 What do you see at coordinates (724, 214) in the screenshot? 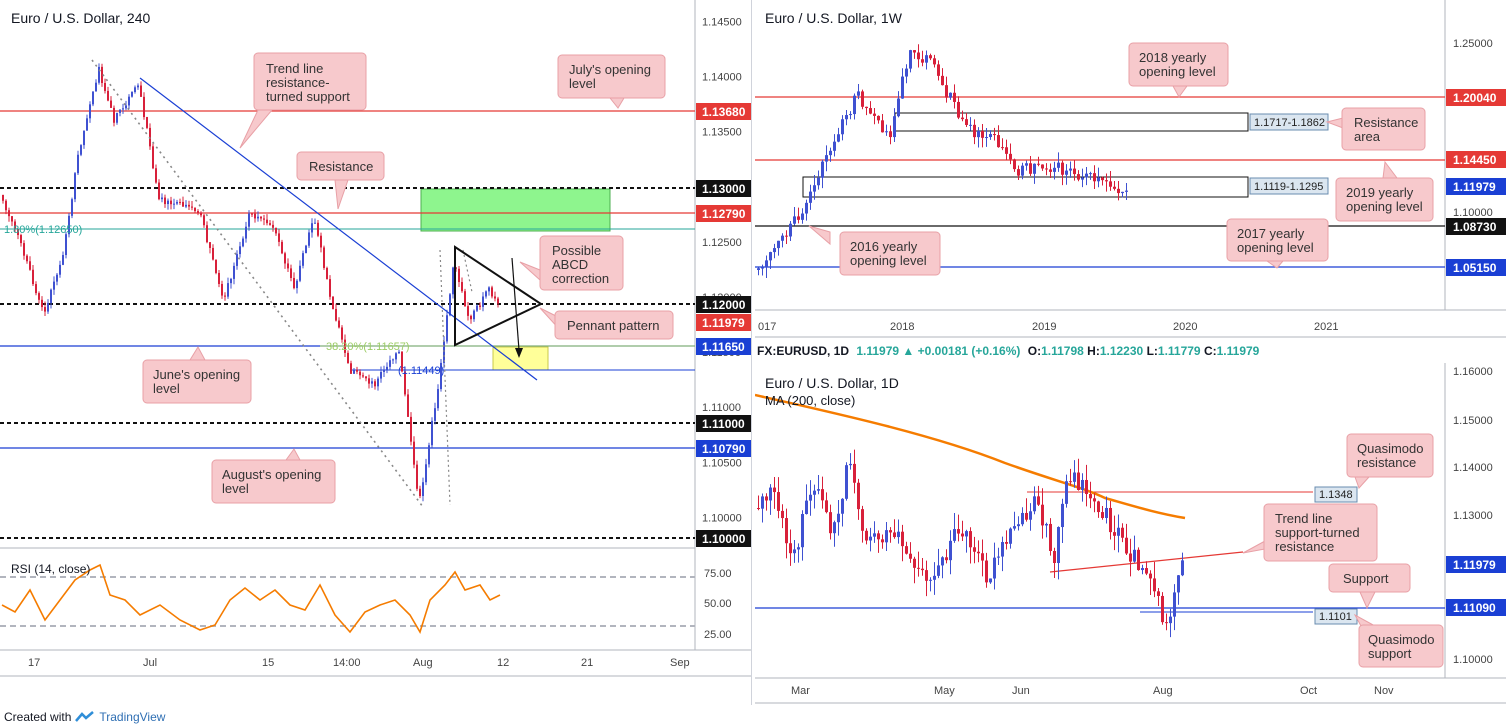
I see `label-112790: 1.12790` at bounding box center [724, 214].